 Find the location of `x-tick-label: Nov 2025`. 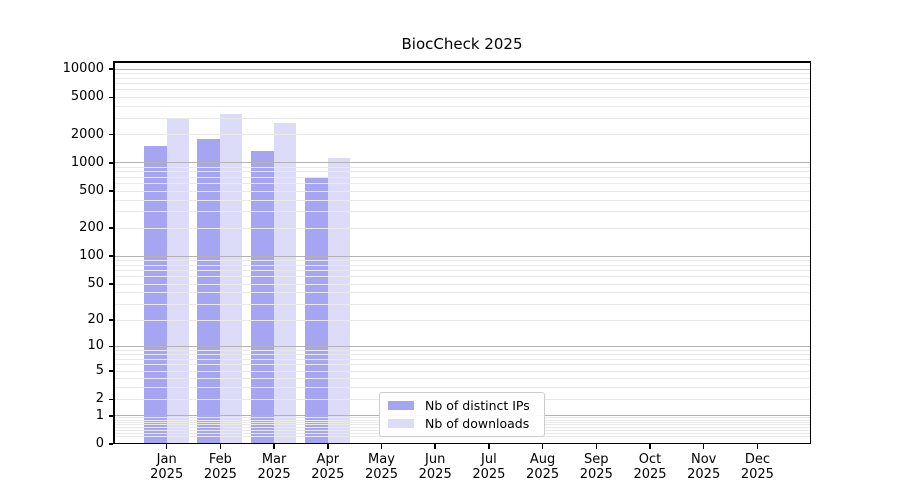

x-tick-label: Nov 2025 is located at coordinates (704, 467).